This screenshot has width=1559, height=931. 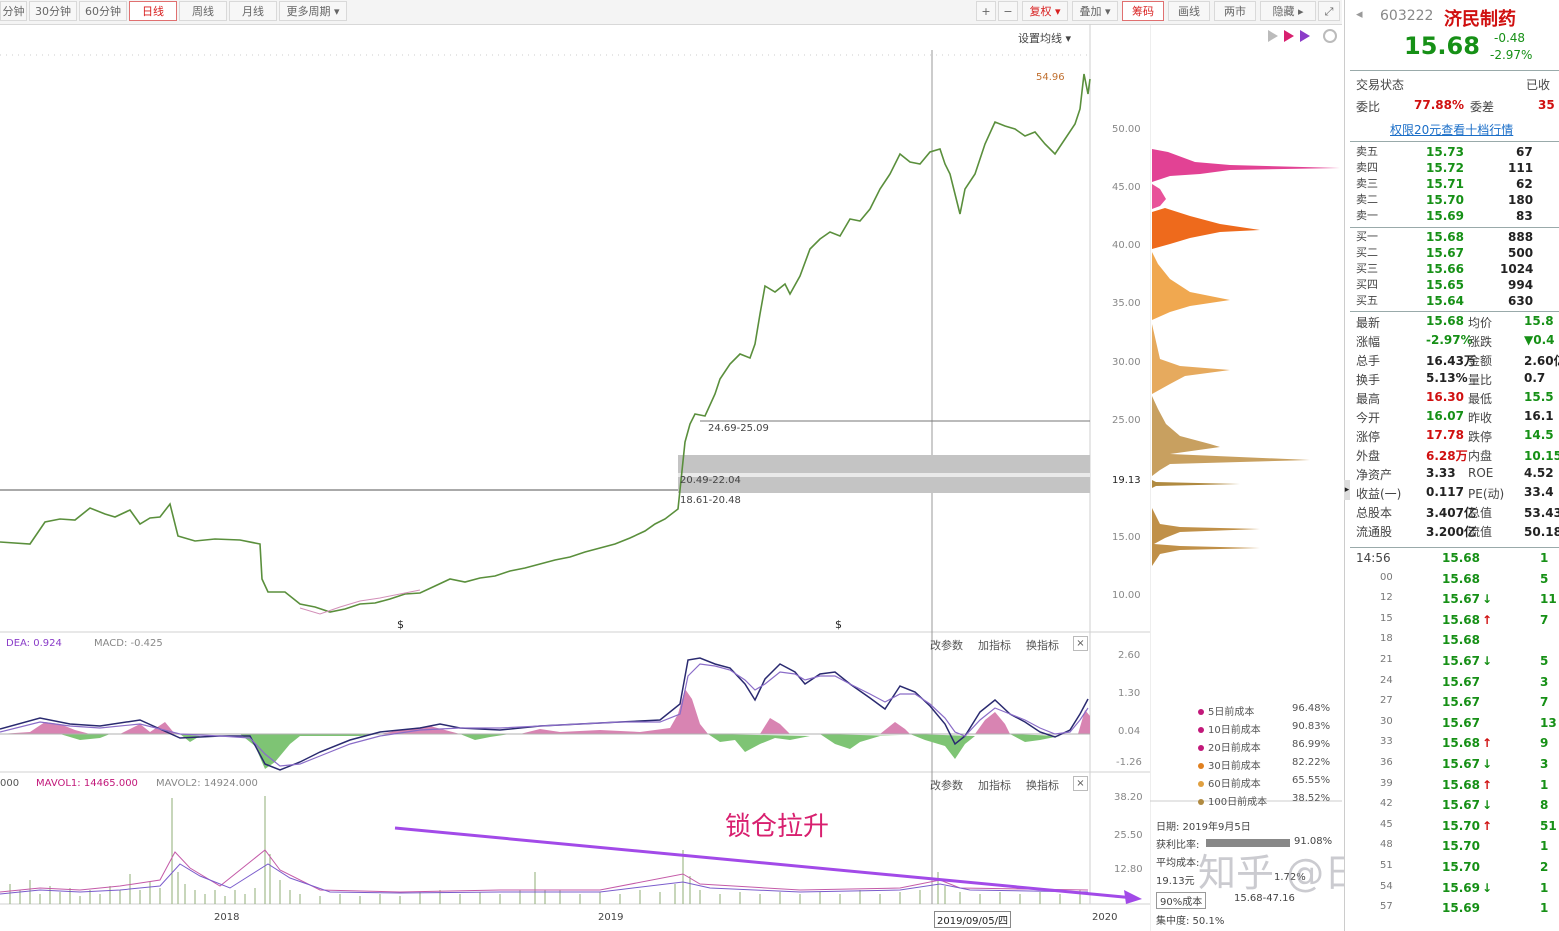 What do you see at coordinates (128, 643) in the screenshot?
I see `macd-value-label: MACD: -0.425` at bounding box center [128, 643].